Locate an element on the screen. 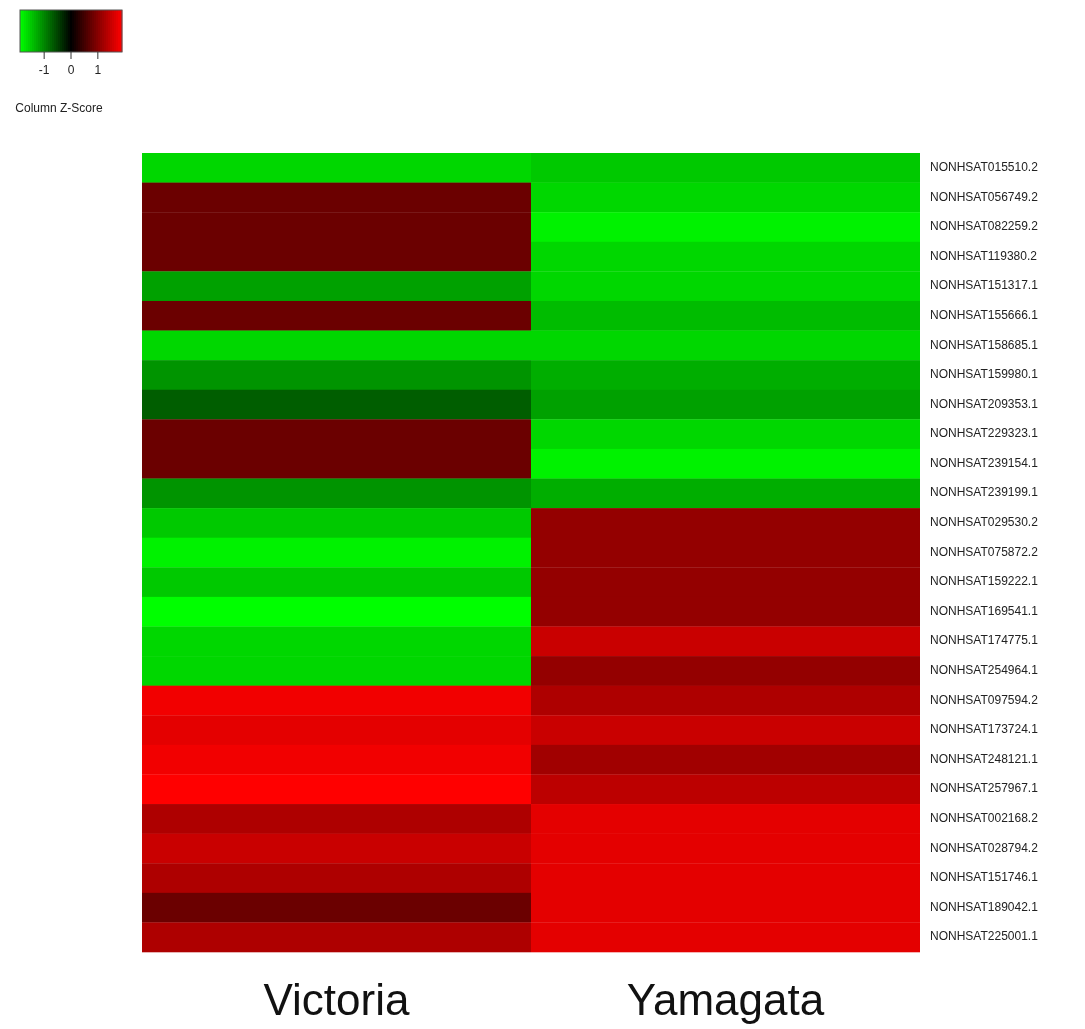 The image size is (1085, 1029). y-tick-label: NONHSAT155666.1 is located at coordinates (984, 314).